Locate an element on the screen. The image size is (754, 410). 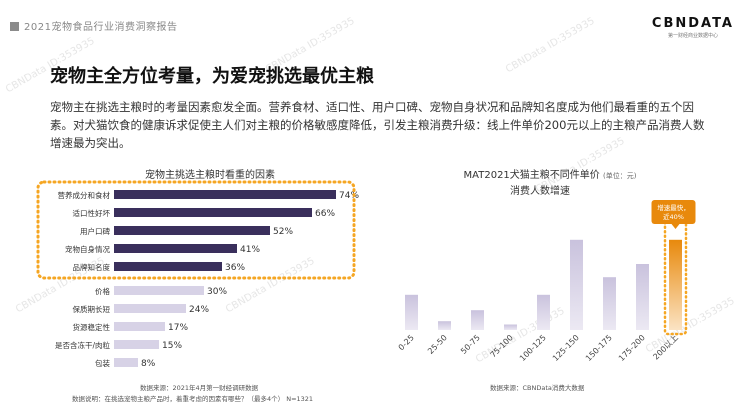
bar-category-label: 包装 is located at coordinates (102, 363).